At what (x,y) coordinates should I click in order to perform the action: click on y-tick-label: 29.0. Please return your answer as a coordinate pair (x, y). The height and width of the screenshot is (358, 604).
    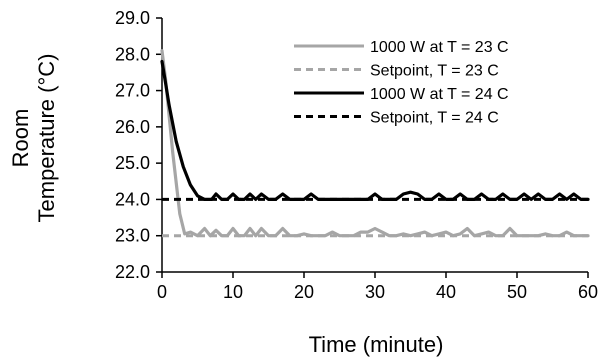
    Looking at the image, I should click on (132, 18).